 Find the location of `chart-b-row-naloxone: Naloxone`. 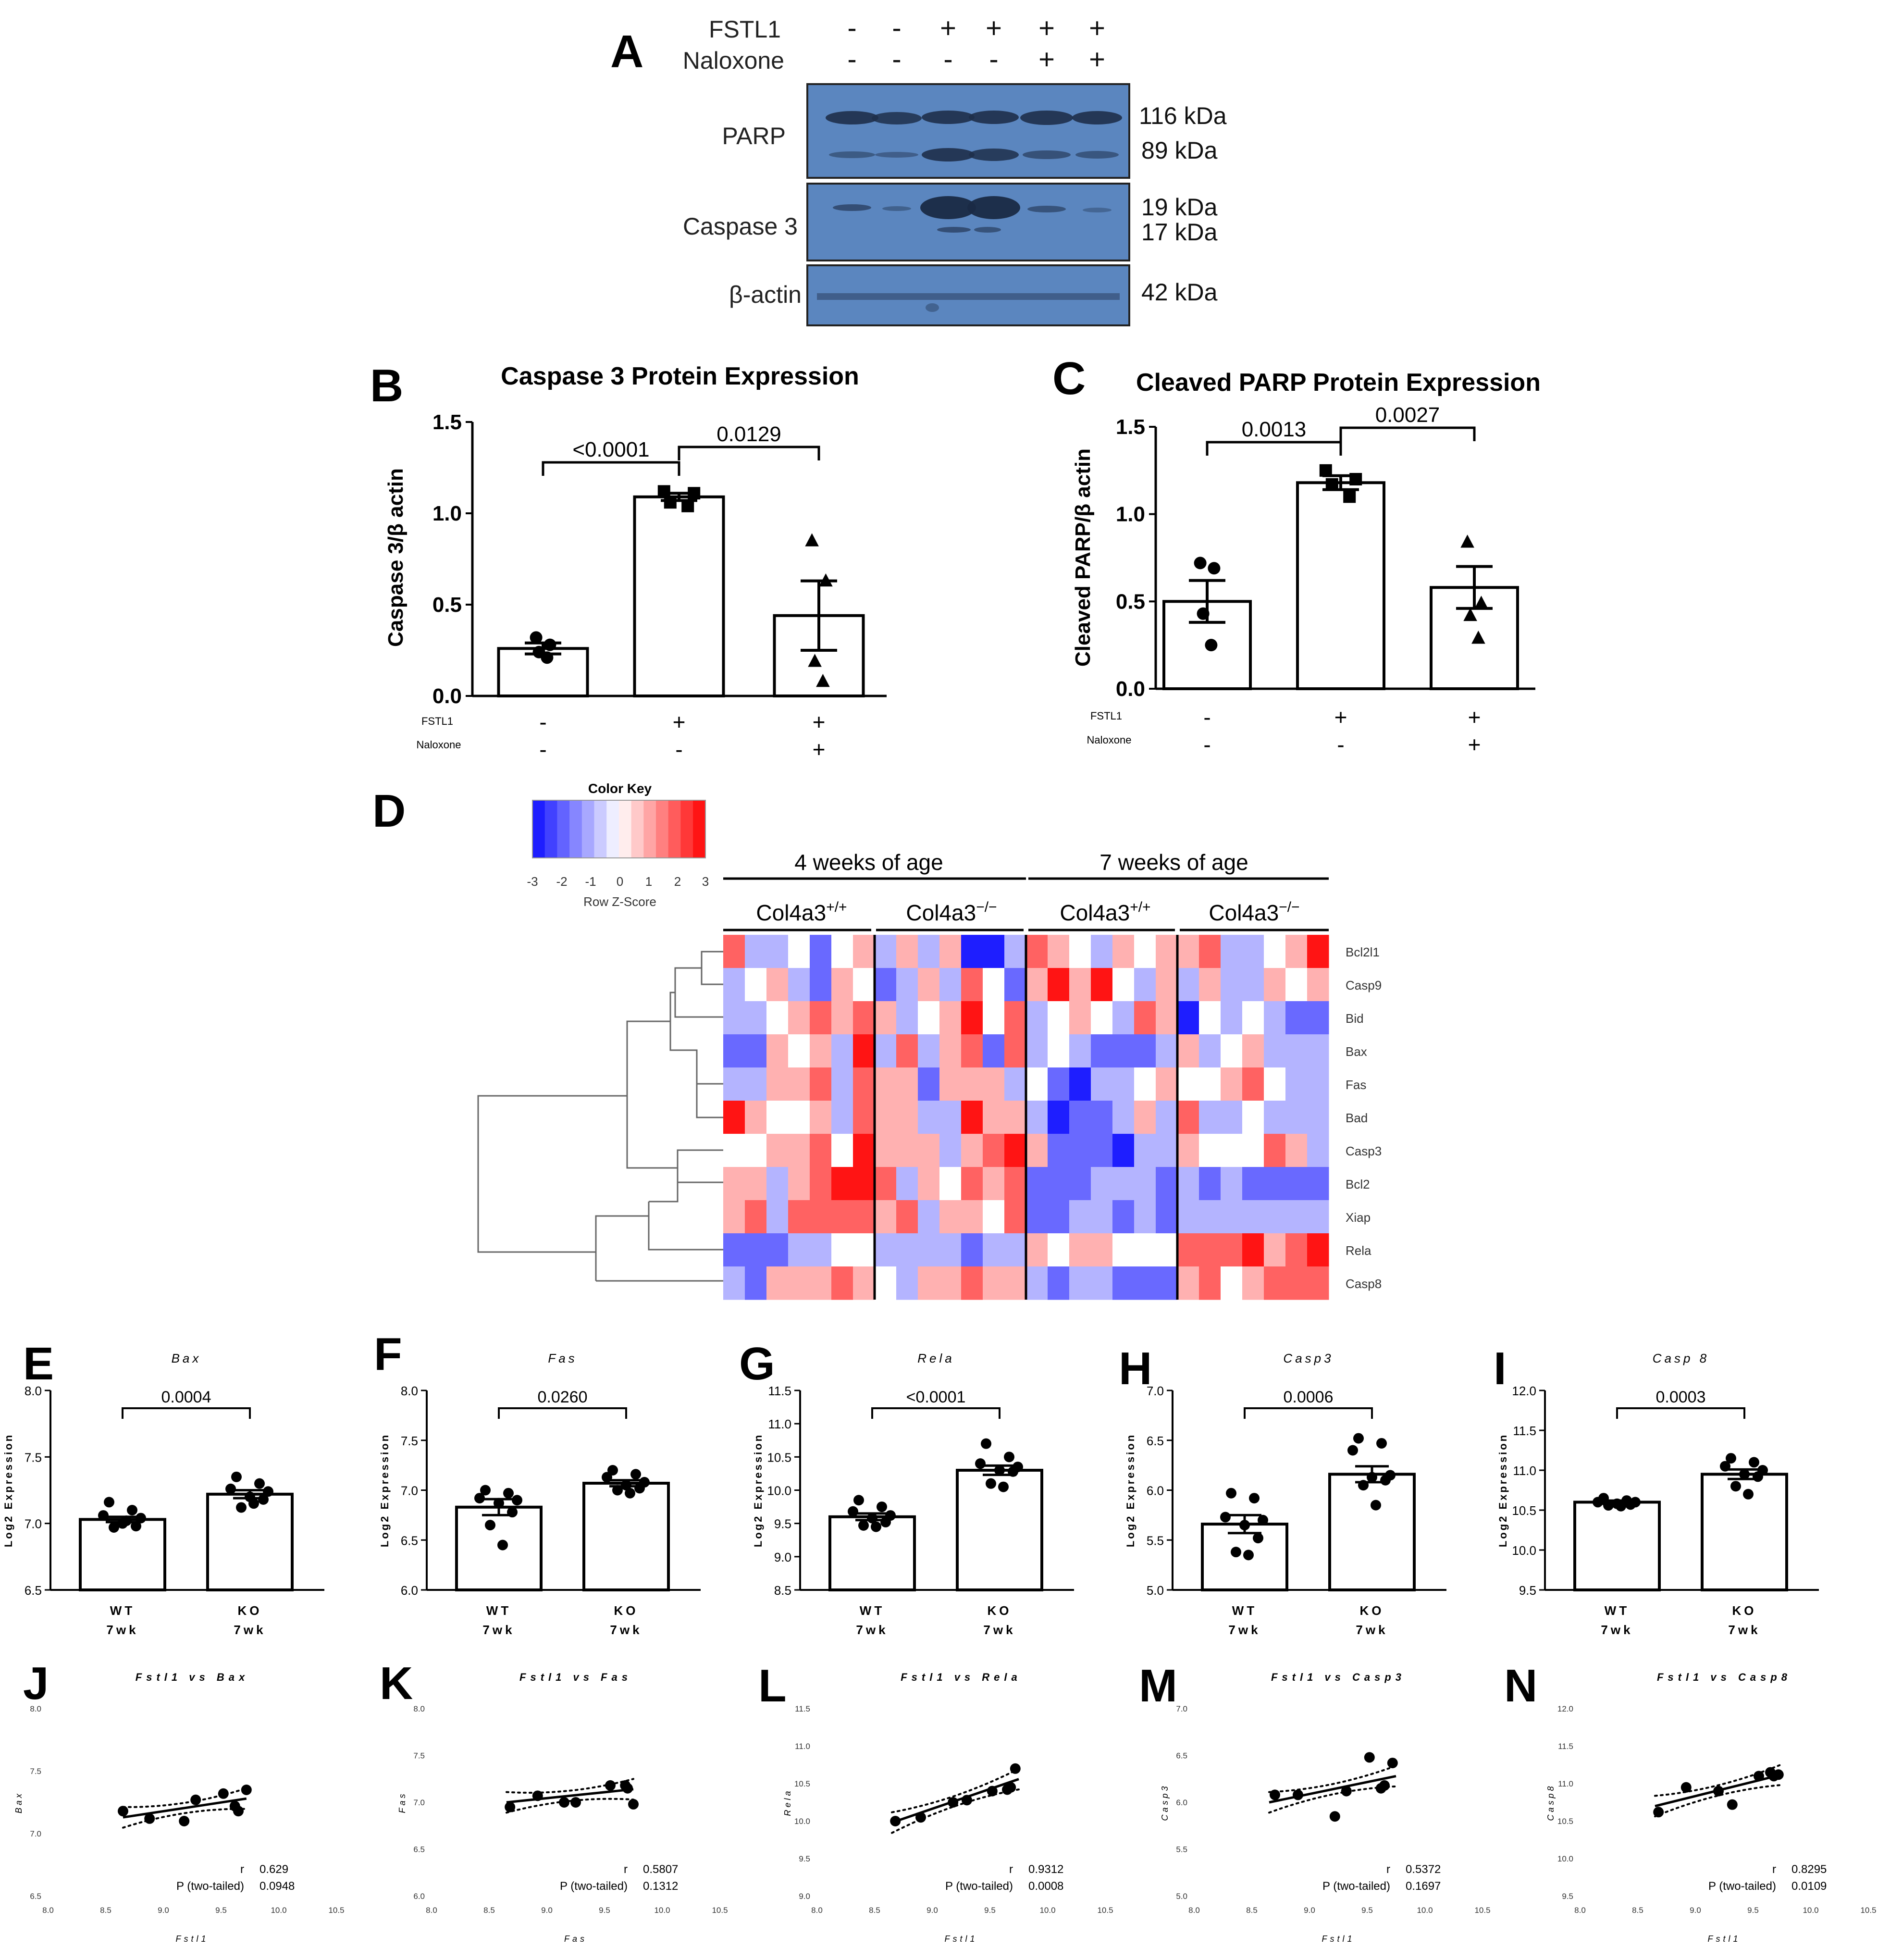

chart-b-row-naloxone: Naloxone is located at coordinates (439, 745).